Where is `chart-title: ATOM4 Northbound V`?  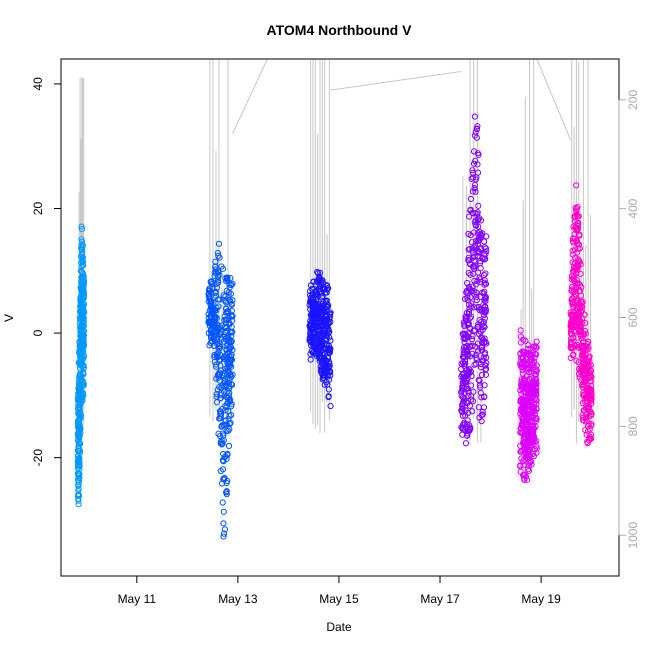
chart-title: ATOM4 Northbound V is located at coordinates (340, 30).